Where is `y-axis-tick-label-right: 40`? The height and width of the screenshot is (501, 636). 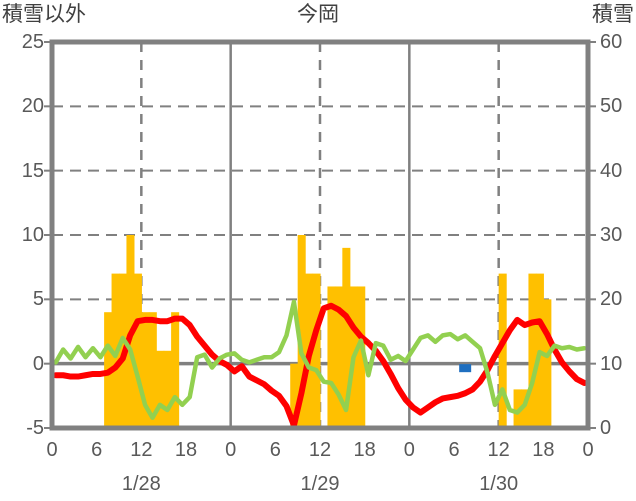
y-axis-tick-label-right: 40 is located at coordinates (611, 170).